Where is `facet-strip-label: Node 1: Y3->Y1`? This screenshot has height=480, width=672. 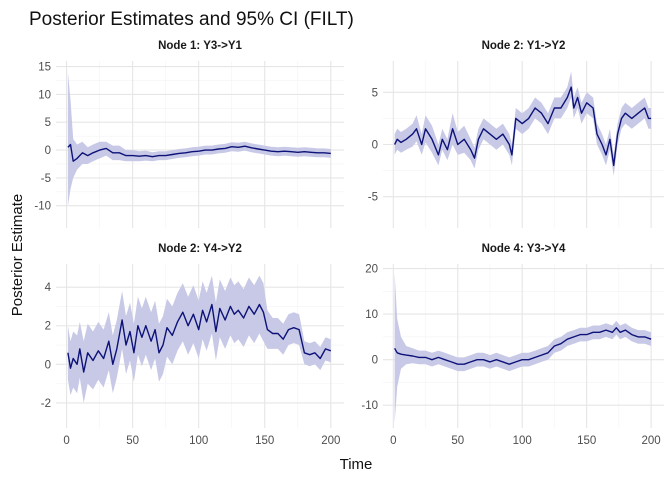
facet-strip-label: Node 1: Y3->Y1 is located at coordinates (200, 46).